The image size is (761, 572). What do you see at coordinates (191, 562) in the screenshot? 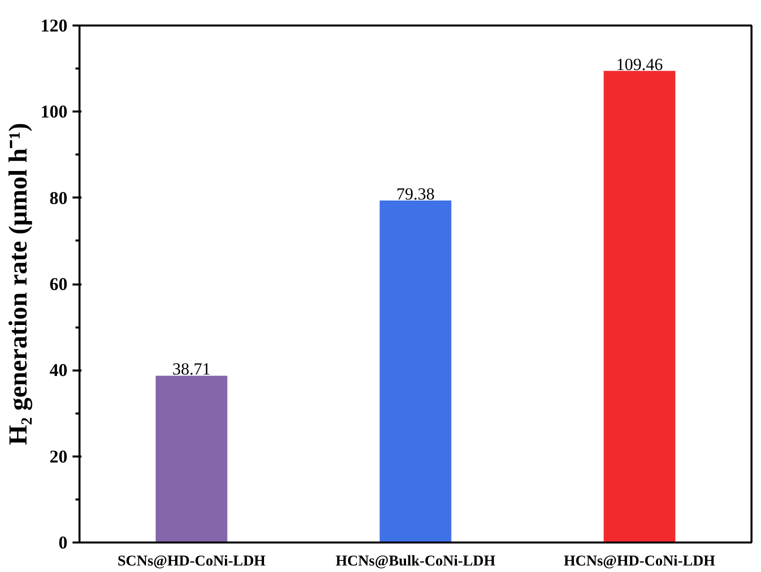
I see `x-tick-label: SCNs@HD-CoNi-LDH` at bounding box center [191, 562].